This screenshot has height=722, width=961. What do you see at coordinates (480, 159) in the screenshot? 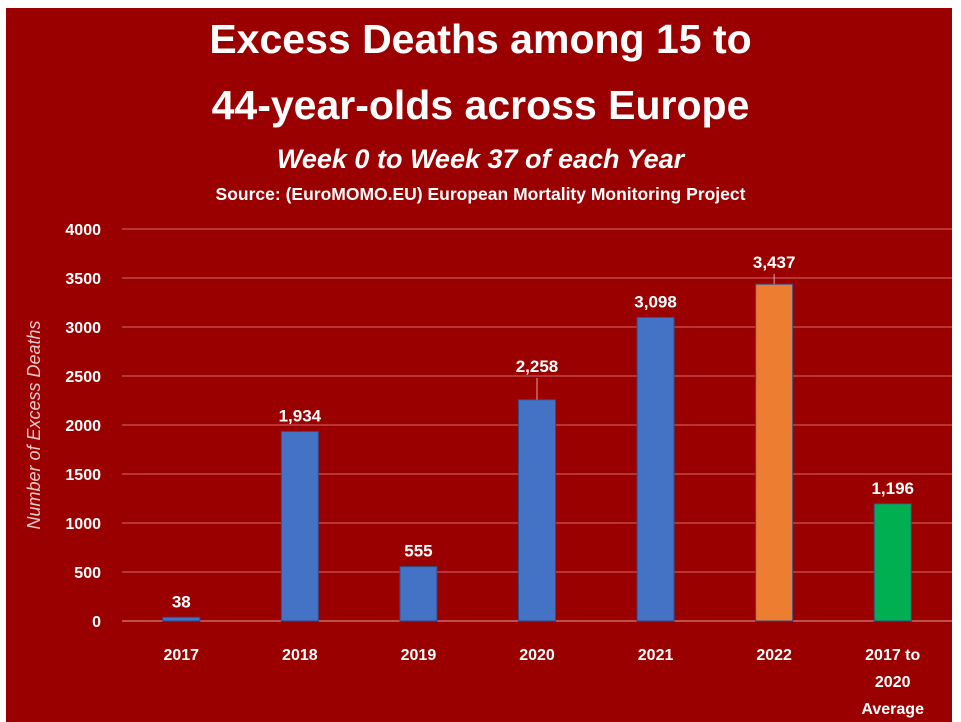
I see `chart-subtitle: Week 0 to Week 37 of each Year` at bounding box center [480, 159].